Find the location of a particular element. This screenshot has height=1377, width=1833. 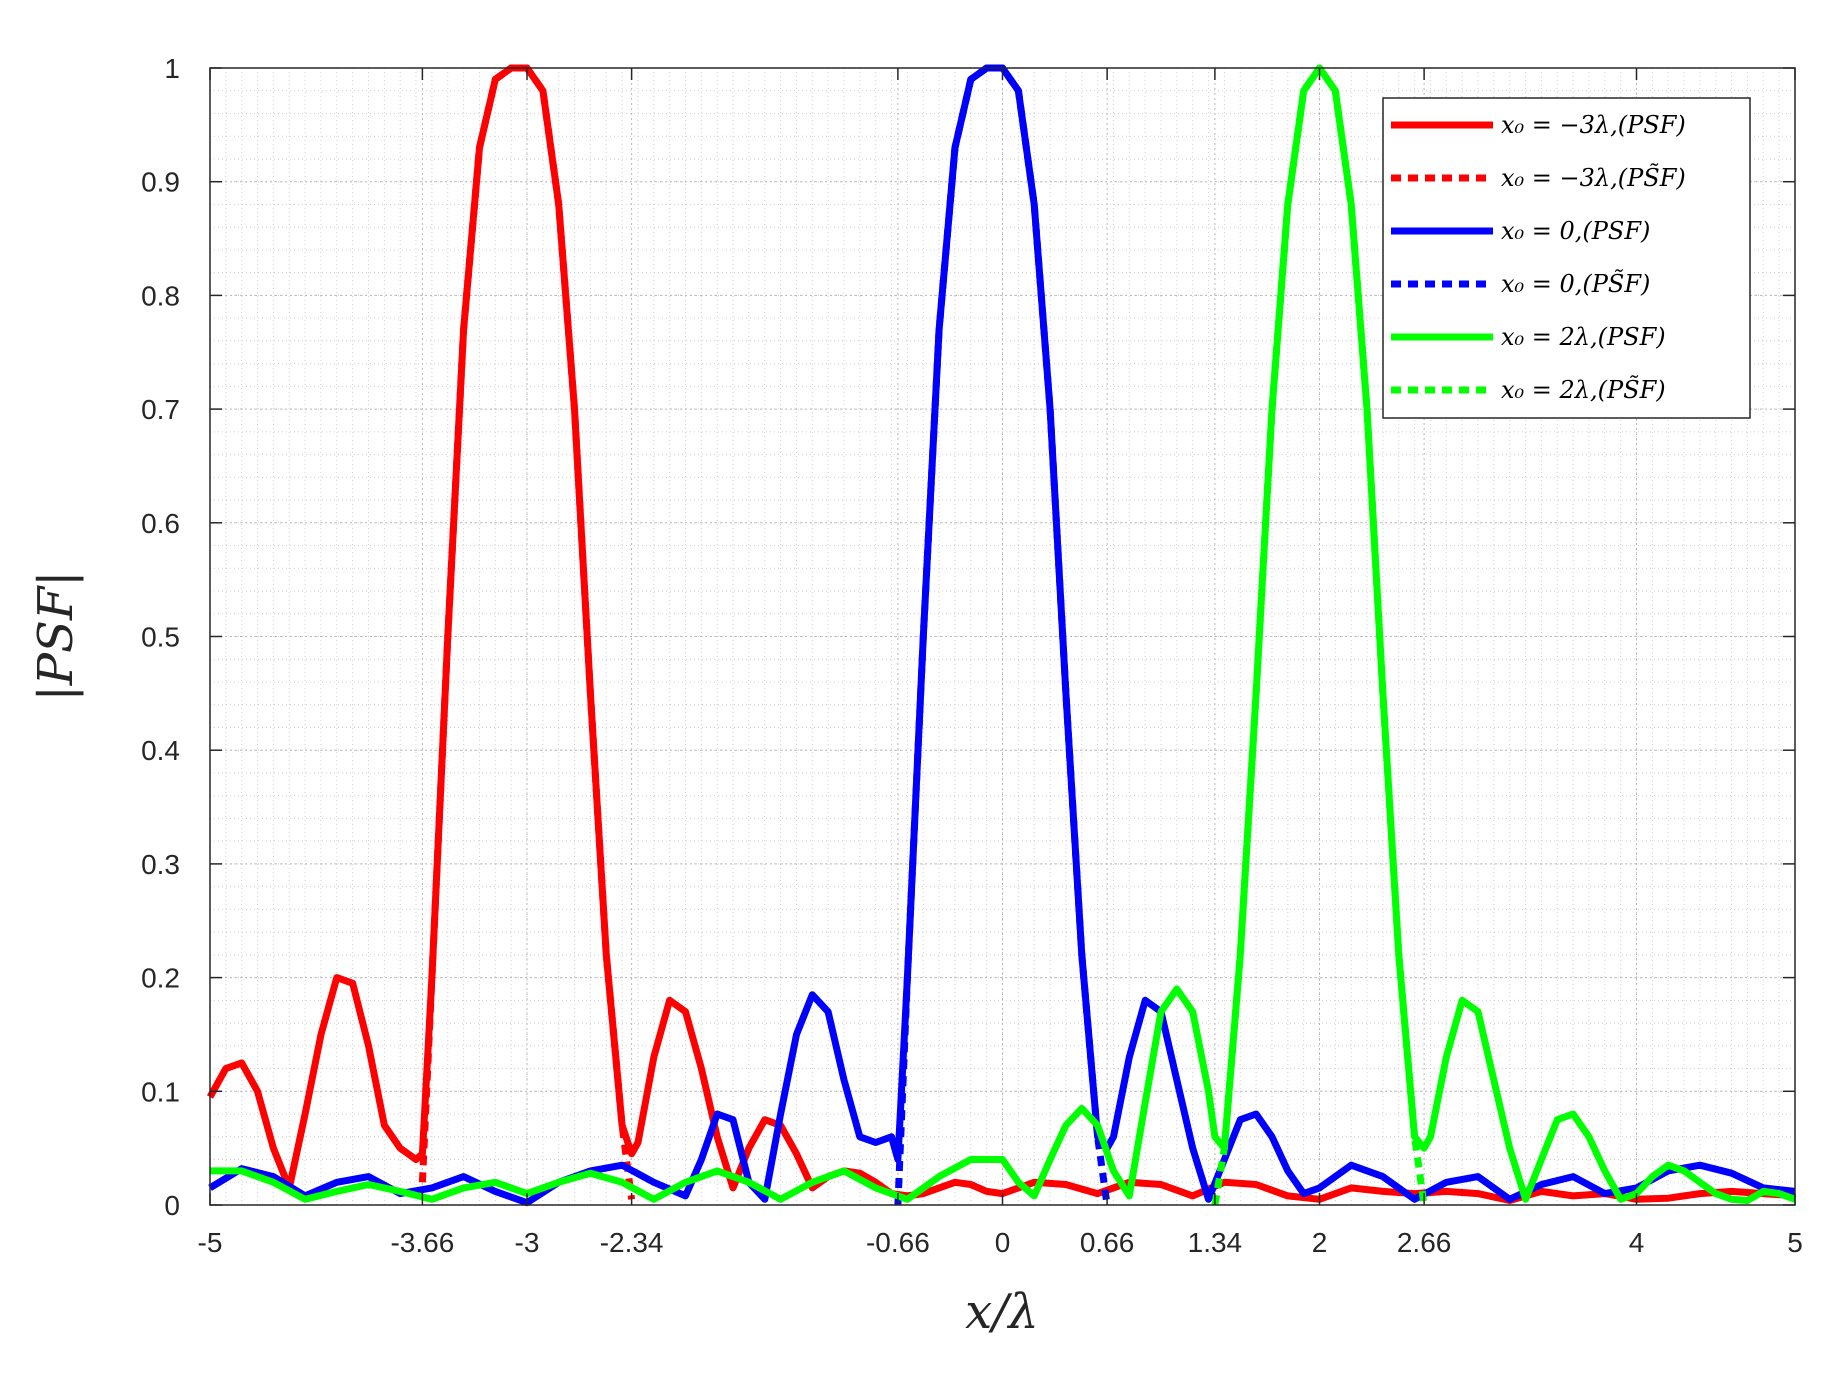

y-tick-label: 0.3 is located at coordinates (160, 864).